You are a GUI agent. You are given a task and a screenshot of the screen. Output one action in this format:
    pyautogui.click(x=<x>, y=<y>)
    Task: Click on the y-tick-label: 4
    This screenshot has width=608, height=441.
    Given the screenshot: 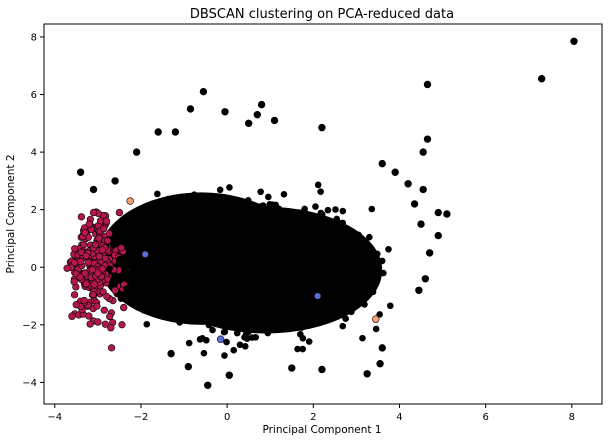 What is the action you would take?
    pyautogui.click(x=34, y=153)
    